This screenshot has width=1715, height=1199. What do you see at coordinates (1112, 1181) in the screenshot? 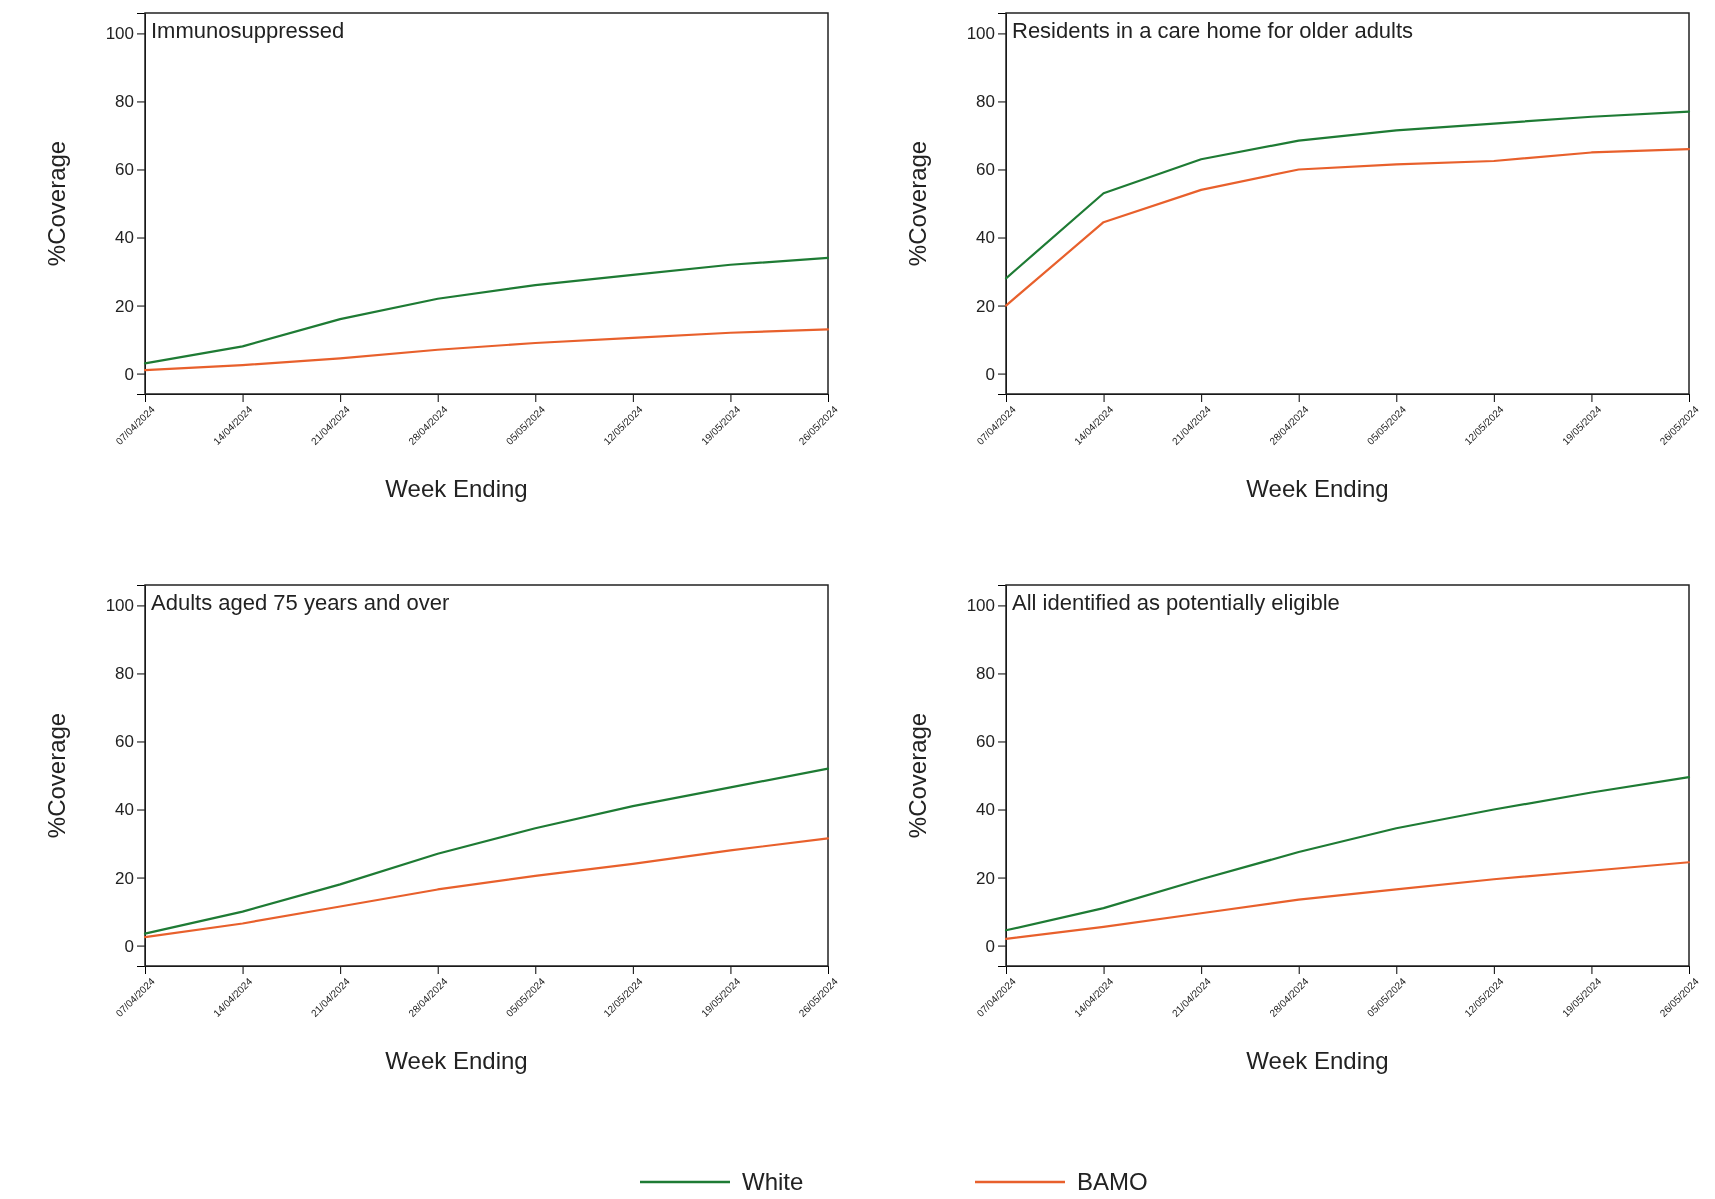
I see `legend-label: BAMO` at bounding box center [1112, 1181].